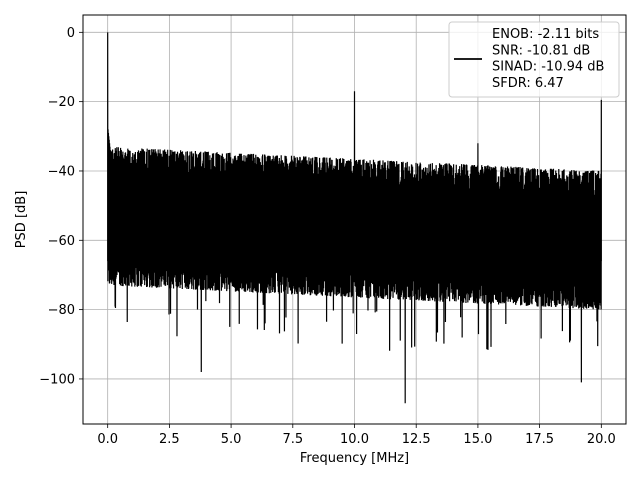 This screenshot has height=480, width=640. What do you see at coordinates (354, 439) in the screenshot?
I see `x-tick-label: 10.0` at bounding box center [354, 439].